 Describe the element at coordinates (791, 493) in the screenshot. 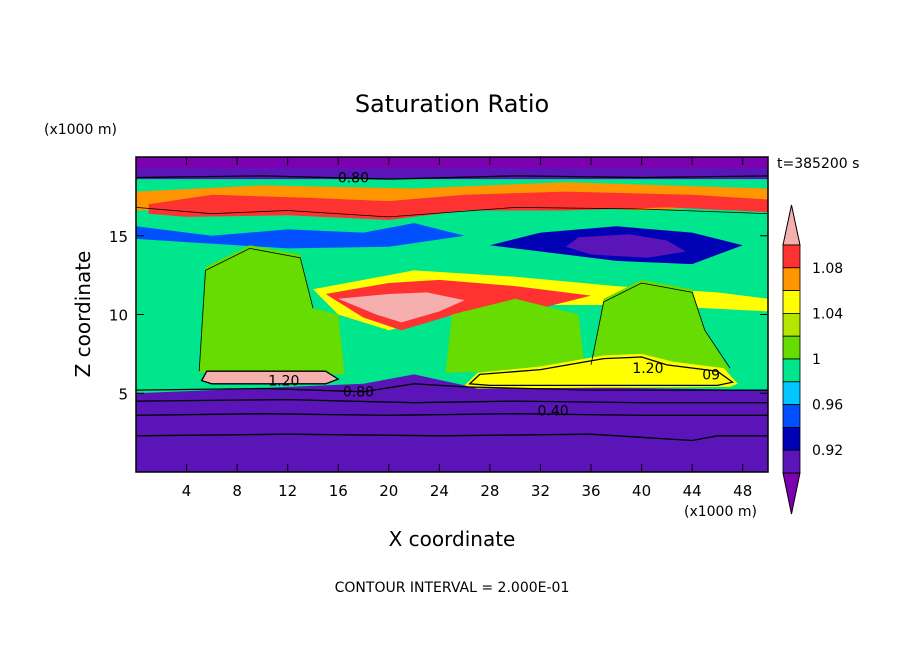

I see `colorbar-bottom-arrow` at that location.